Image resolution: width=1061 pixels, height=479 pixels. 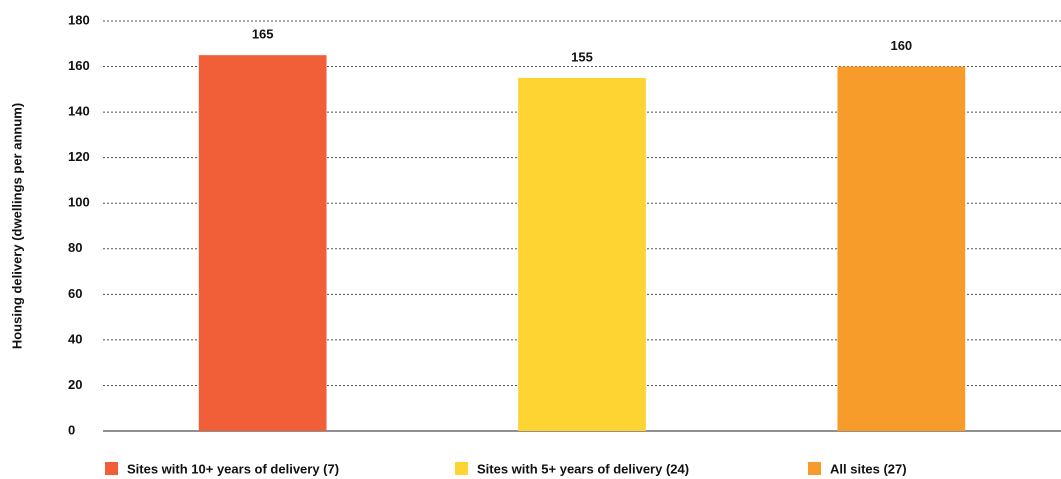 I want to click on y-tick-label: 120, so click(x=79, y=156).